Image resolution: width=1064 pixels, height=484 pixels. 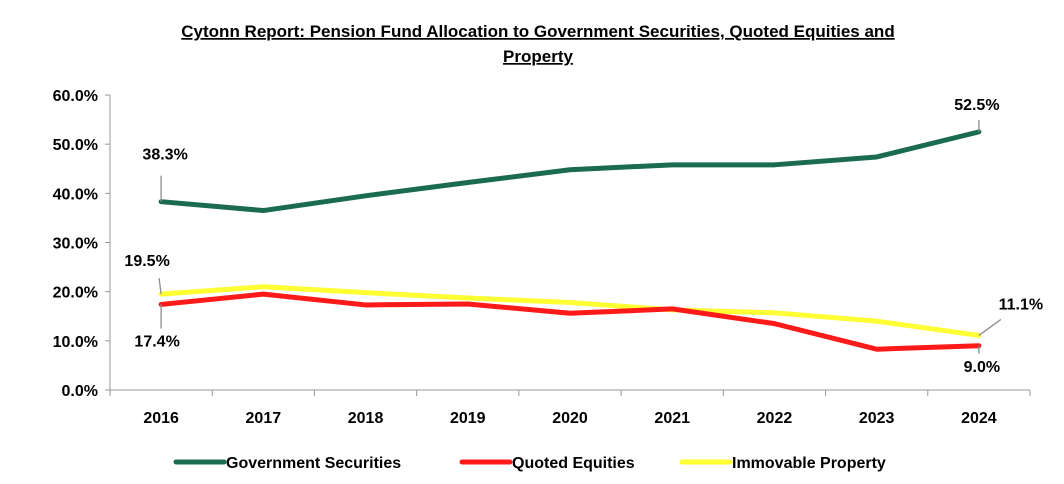 I want to click on x-tick-label: 2017, so click(x=264, y=418).